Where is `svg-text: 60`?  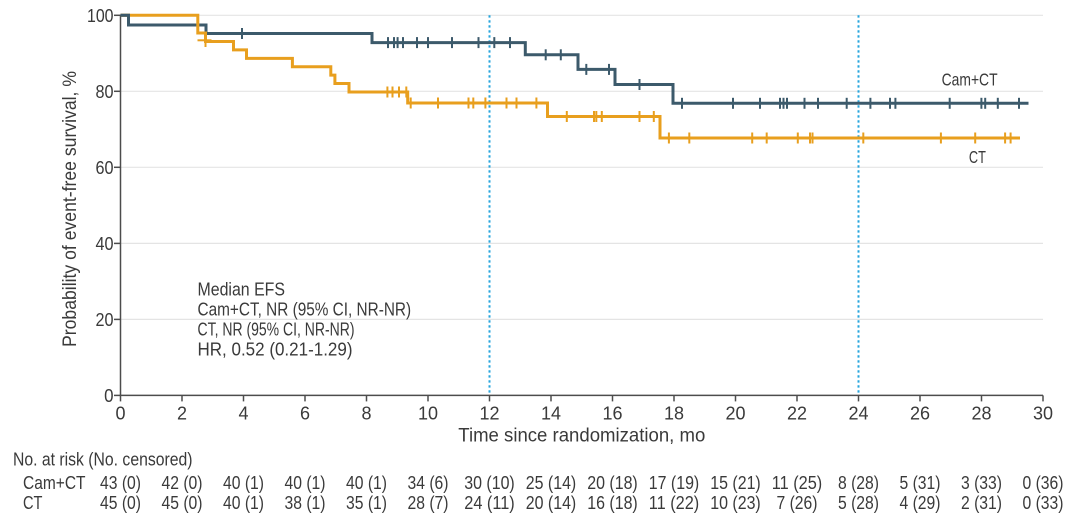
svg-text: 60 is located at coordinates (105, 168).